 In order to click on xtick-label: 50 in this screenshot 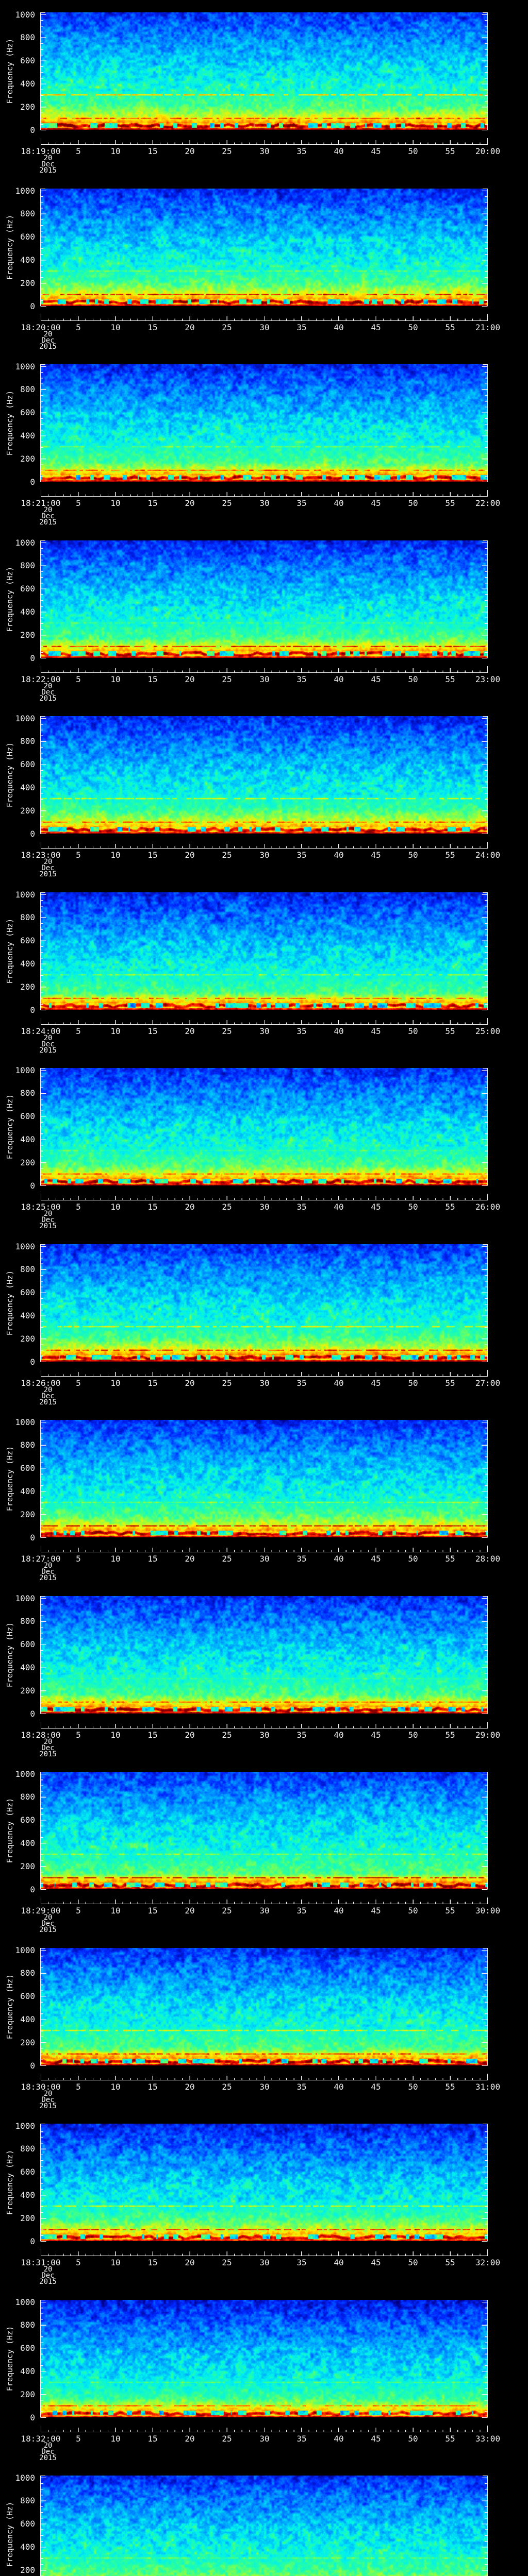, I will do `click(413, 2262)`.